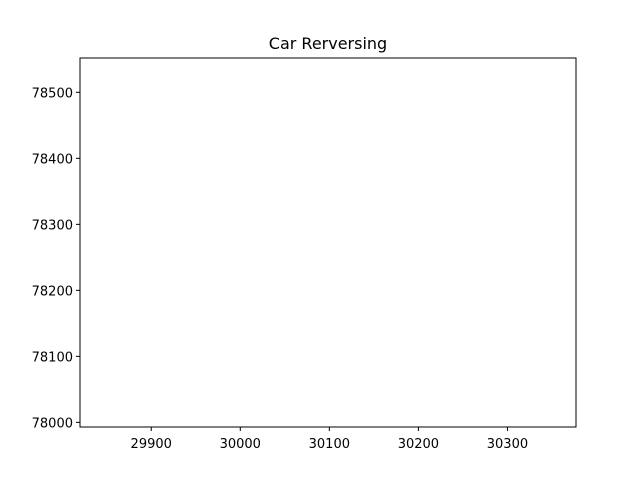 Image resolution: width=640 pixels, height=480 pixels. Describe the element at coordinates (52, 159) in the screenshot. I see `y-tick-label: 78400` at that location.